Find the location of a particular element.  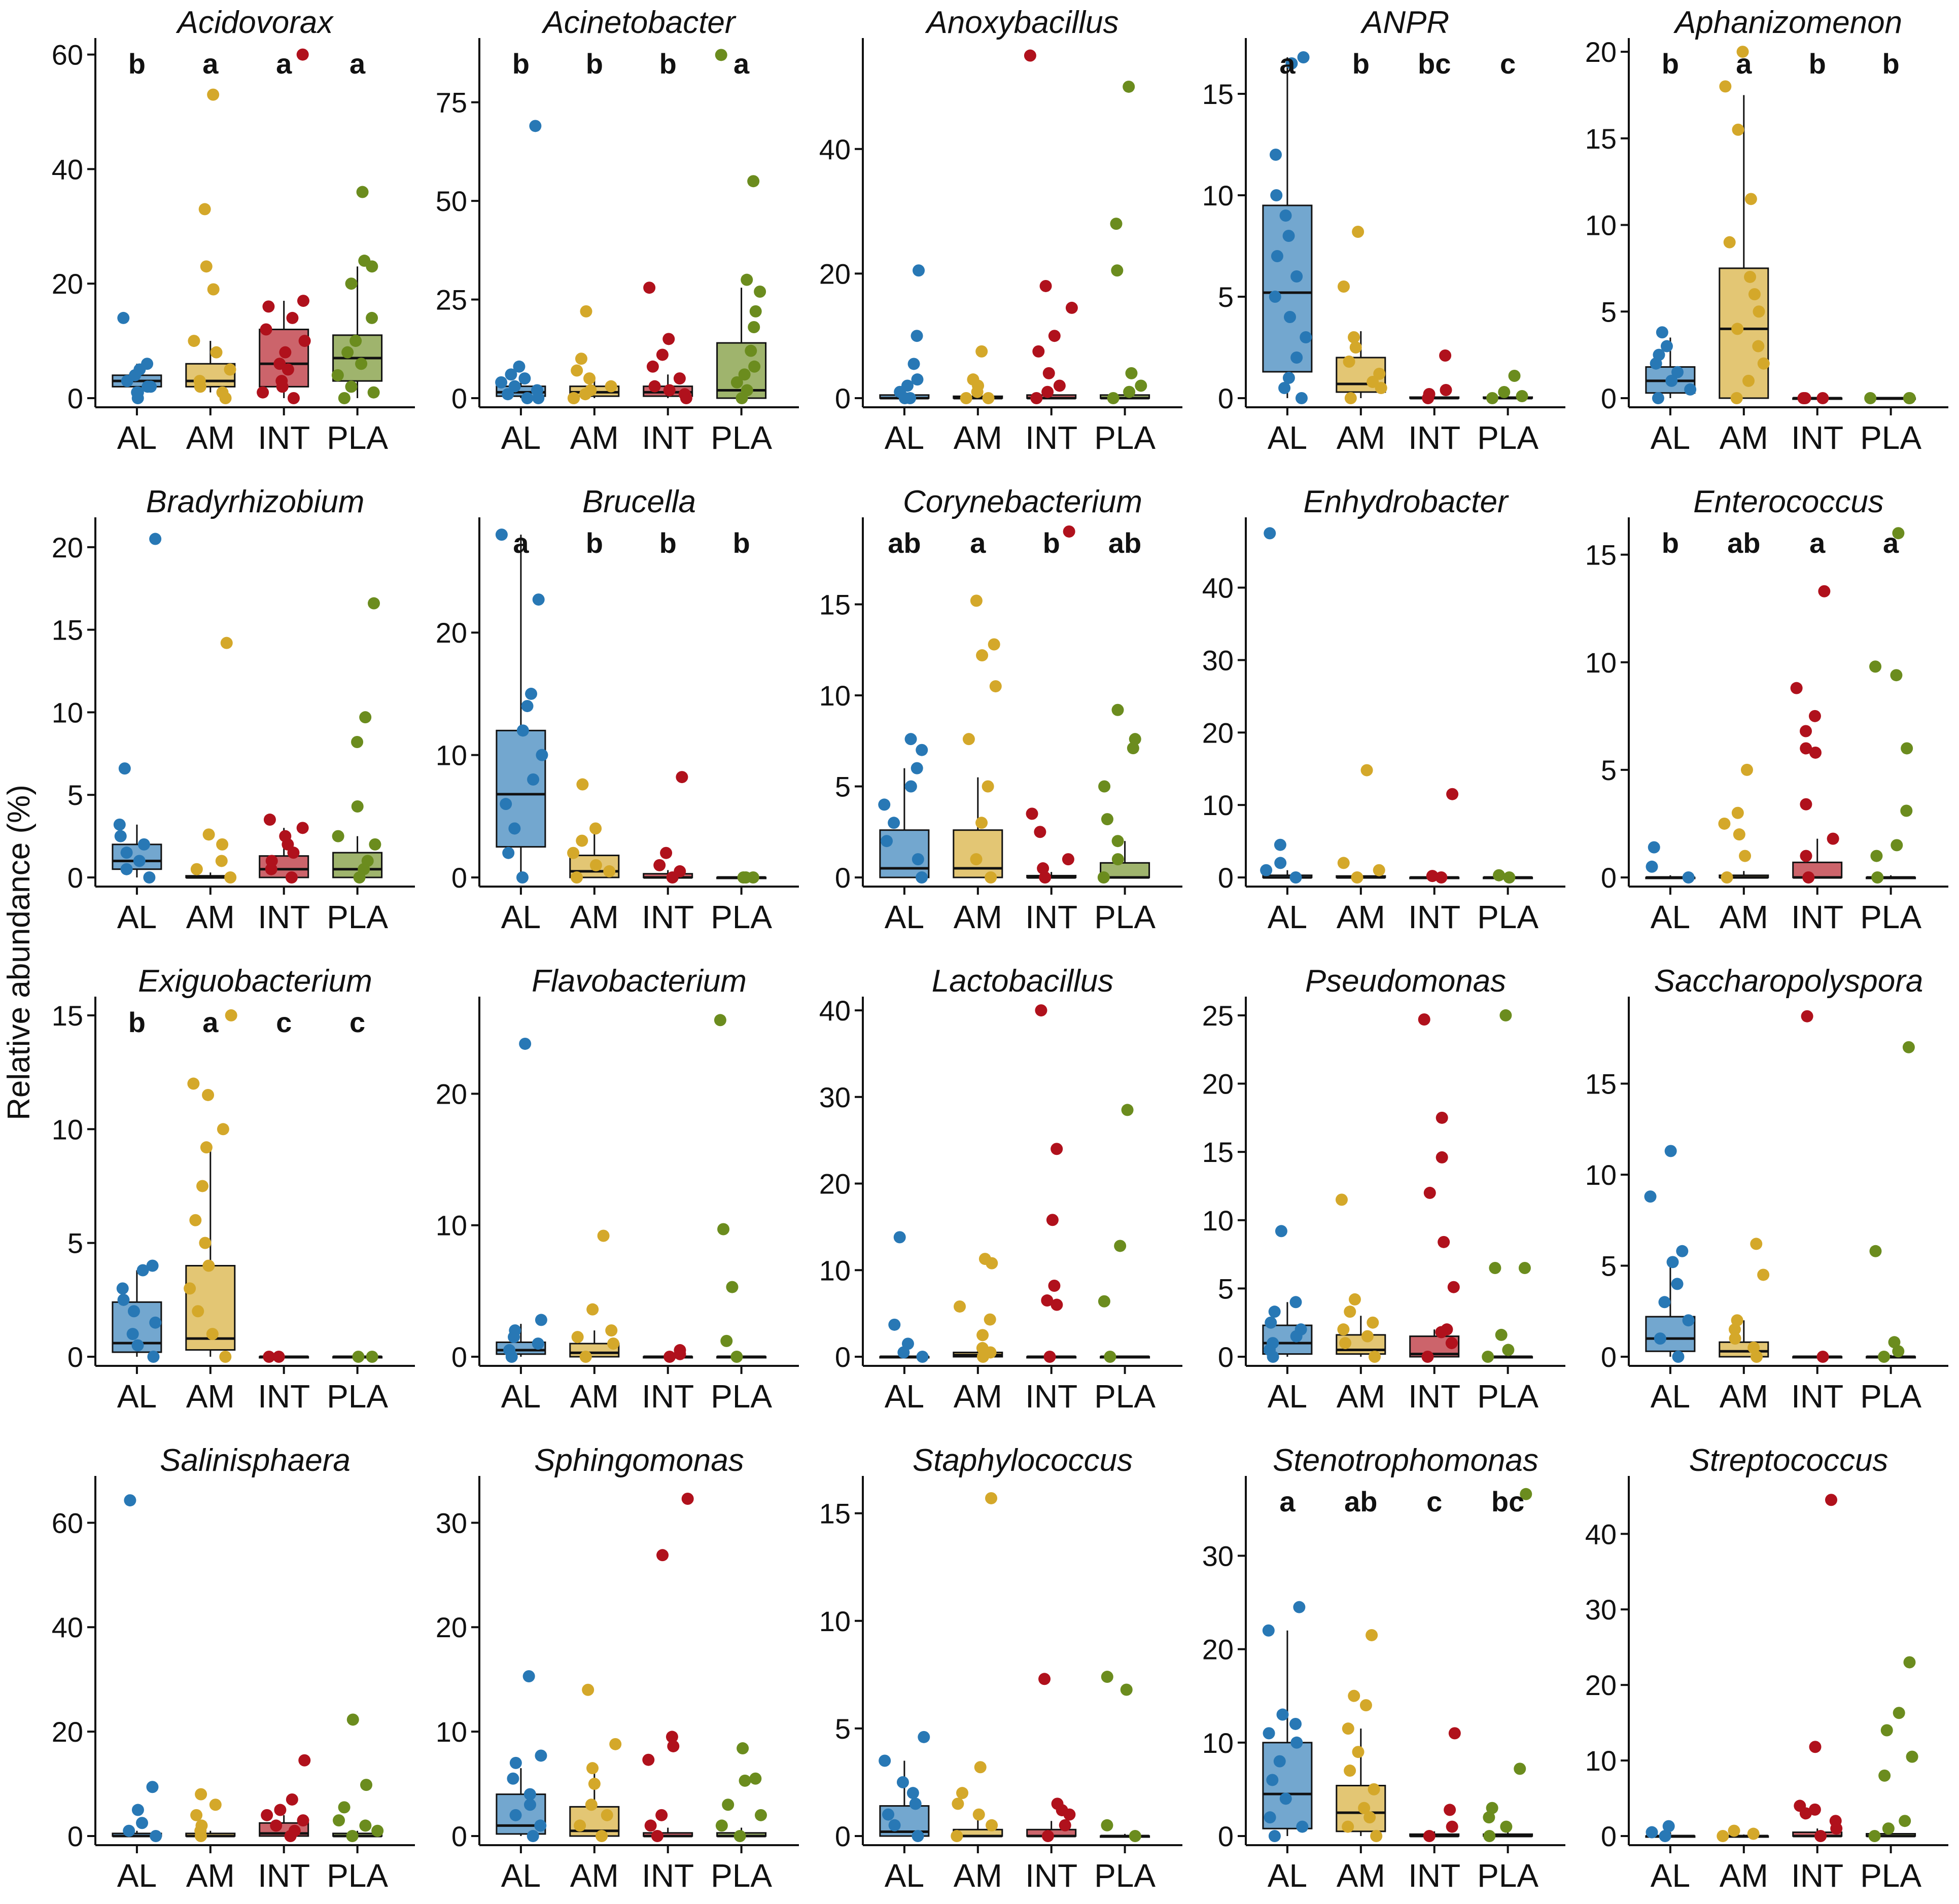

significance-letter-pla: a is located at coordinates (357, 64).